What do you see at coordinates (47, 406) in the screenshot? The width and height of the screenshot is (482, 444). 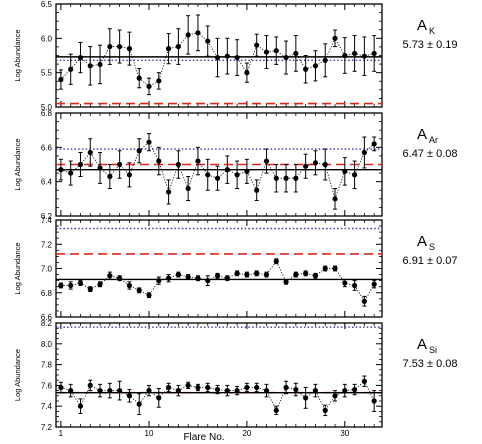 I see `y-tick-label: 7.4` at bounding box center [47, 406].